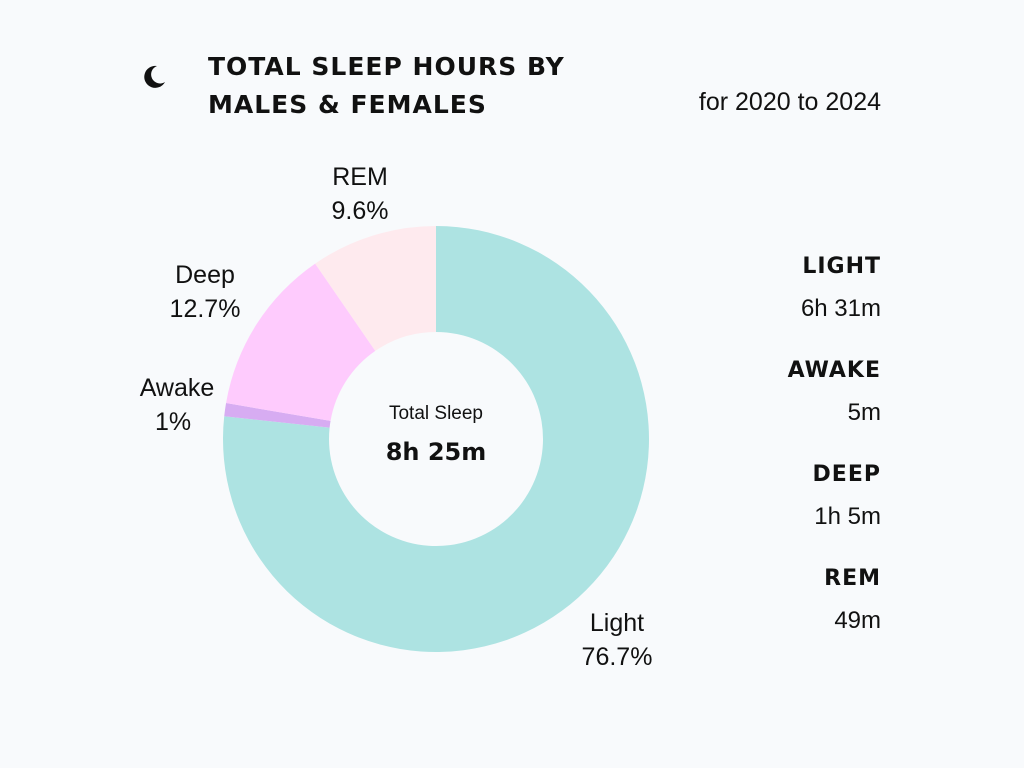 This screenshot has width=1024, height=768. I want to click on legend-item-light: LIGHT 6h 31m, so click(834, 304).